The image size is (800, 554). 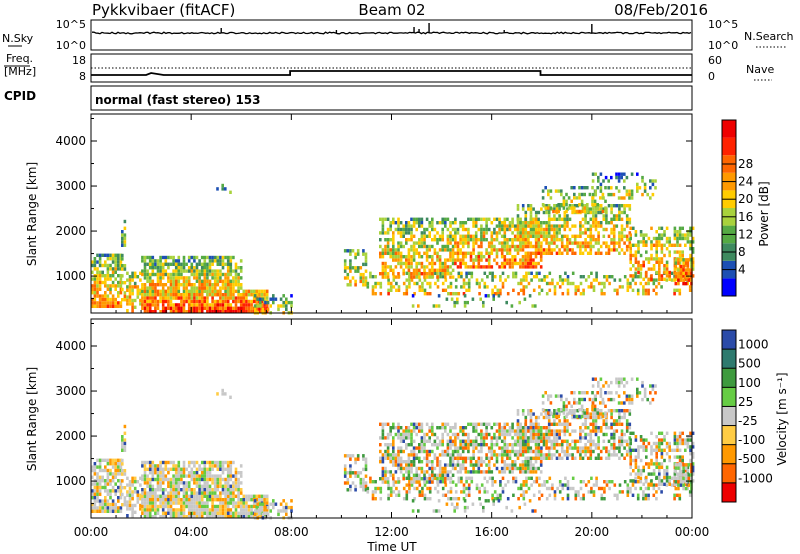 I want to click on freq-panel: Freq. [MHz] 18 8 60 0 Nave, so click(x=389, y=67).